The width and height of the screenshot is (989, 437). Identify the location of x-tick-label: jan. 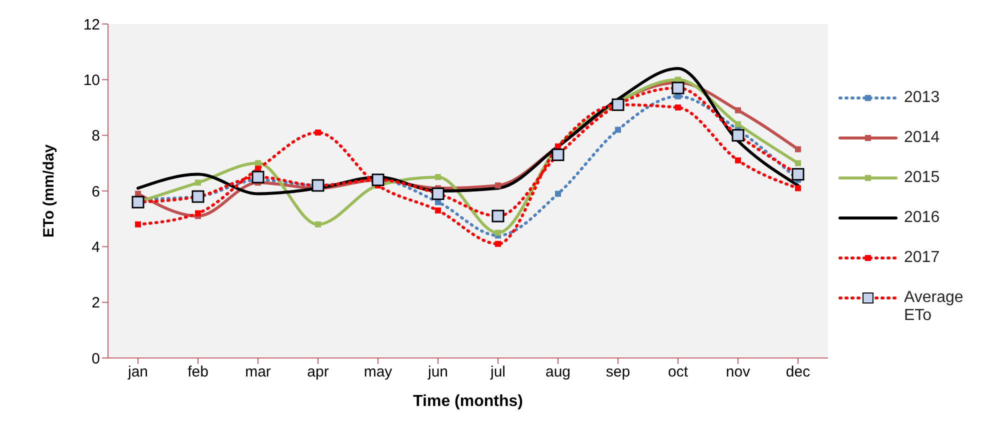
(137, 372).